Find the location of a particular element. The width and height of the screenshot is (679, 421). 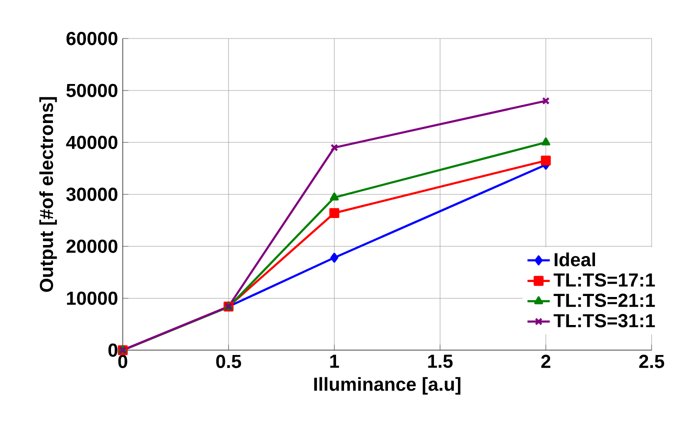

x-tick-label: 0.5 is located at coordinates (229, 361).